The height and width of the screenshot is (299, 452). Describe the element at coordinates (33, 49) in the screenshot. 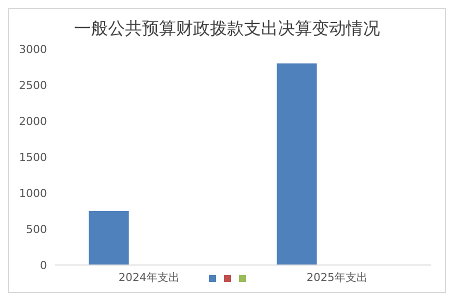

I see `y-tick-label: 3000` at that location.